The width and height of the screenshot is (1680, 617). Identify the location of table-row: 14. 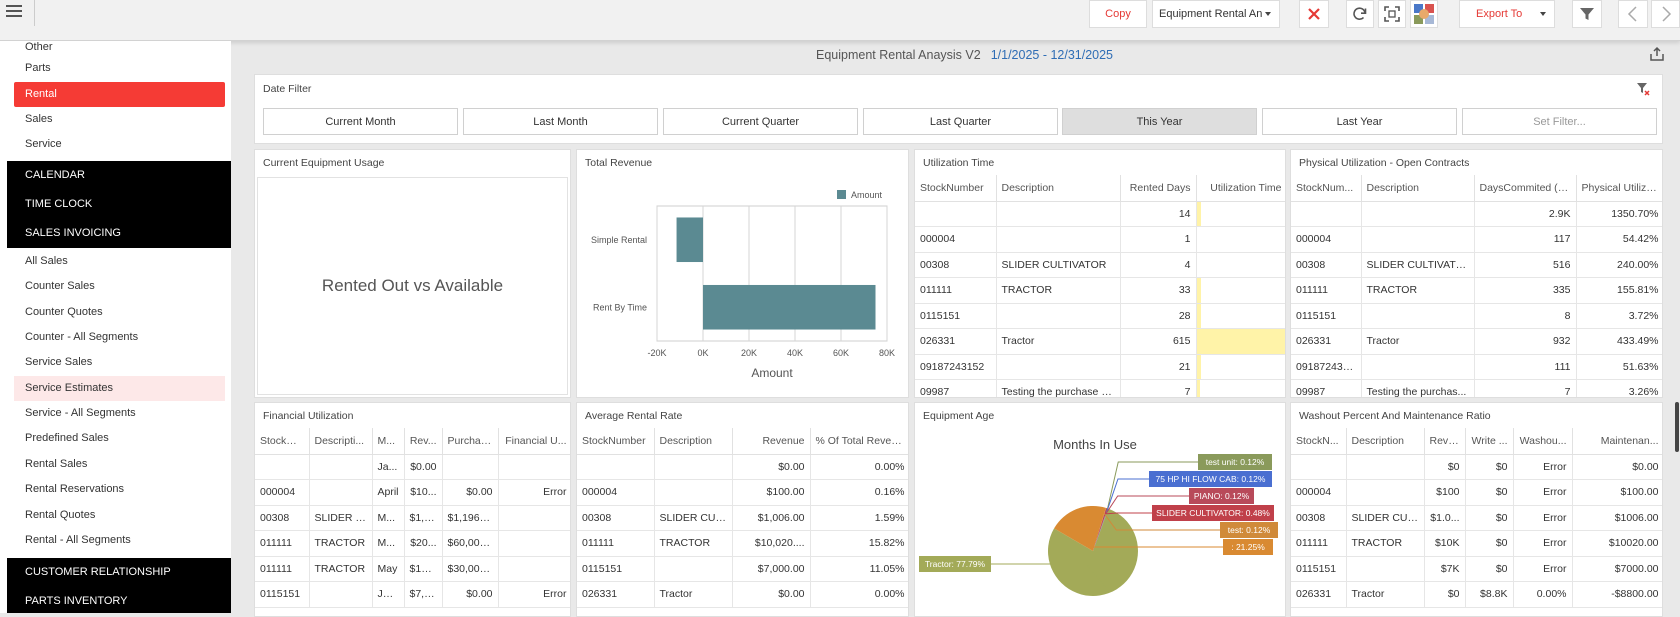
(1100, 214).